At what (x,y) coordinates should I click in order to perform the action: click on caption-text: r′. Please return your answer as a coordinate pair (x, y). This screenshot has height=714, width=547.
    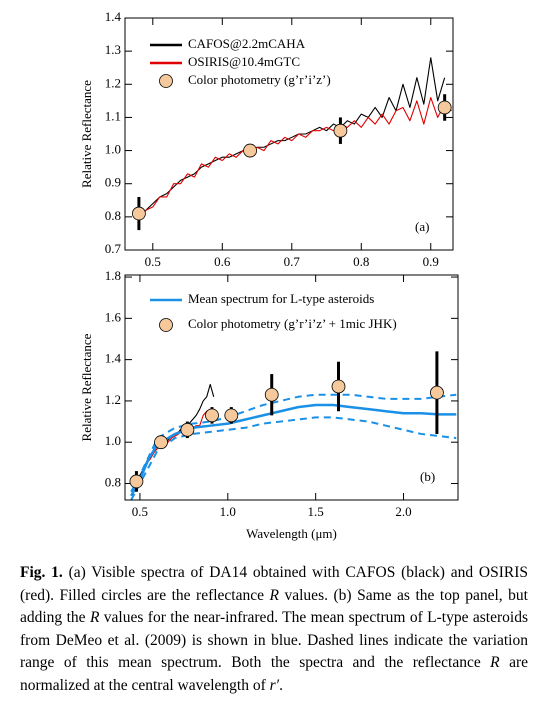
    Looking at the image, I should click on (274, 685).